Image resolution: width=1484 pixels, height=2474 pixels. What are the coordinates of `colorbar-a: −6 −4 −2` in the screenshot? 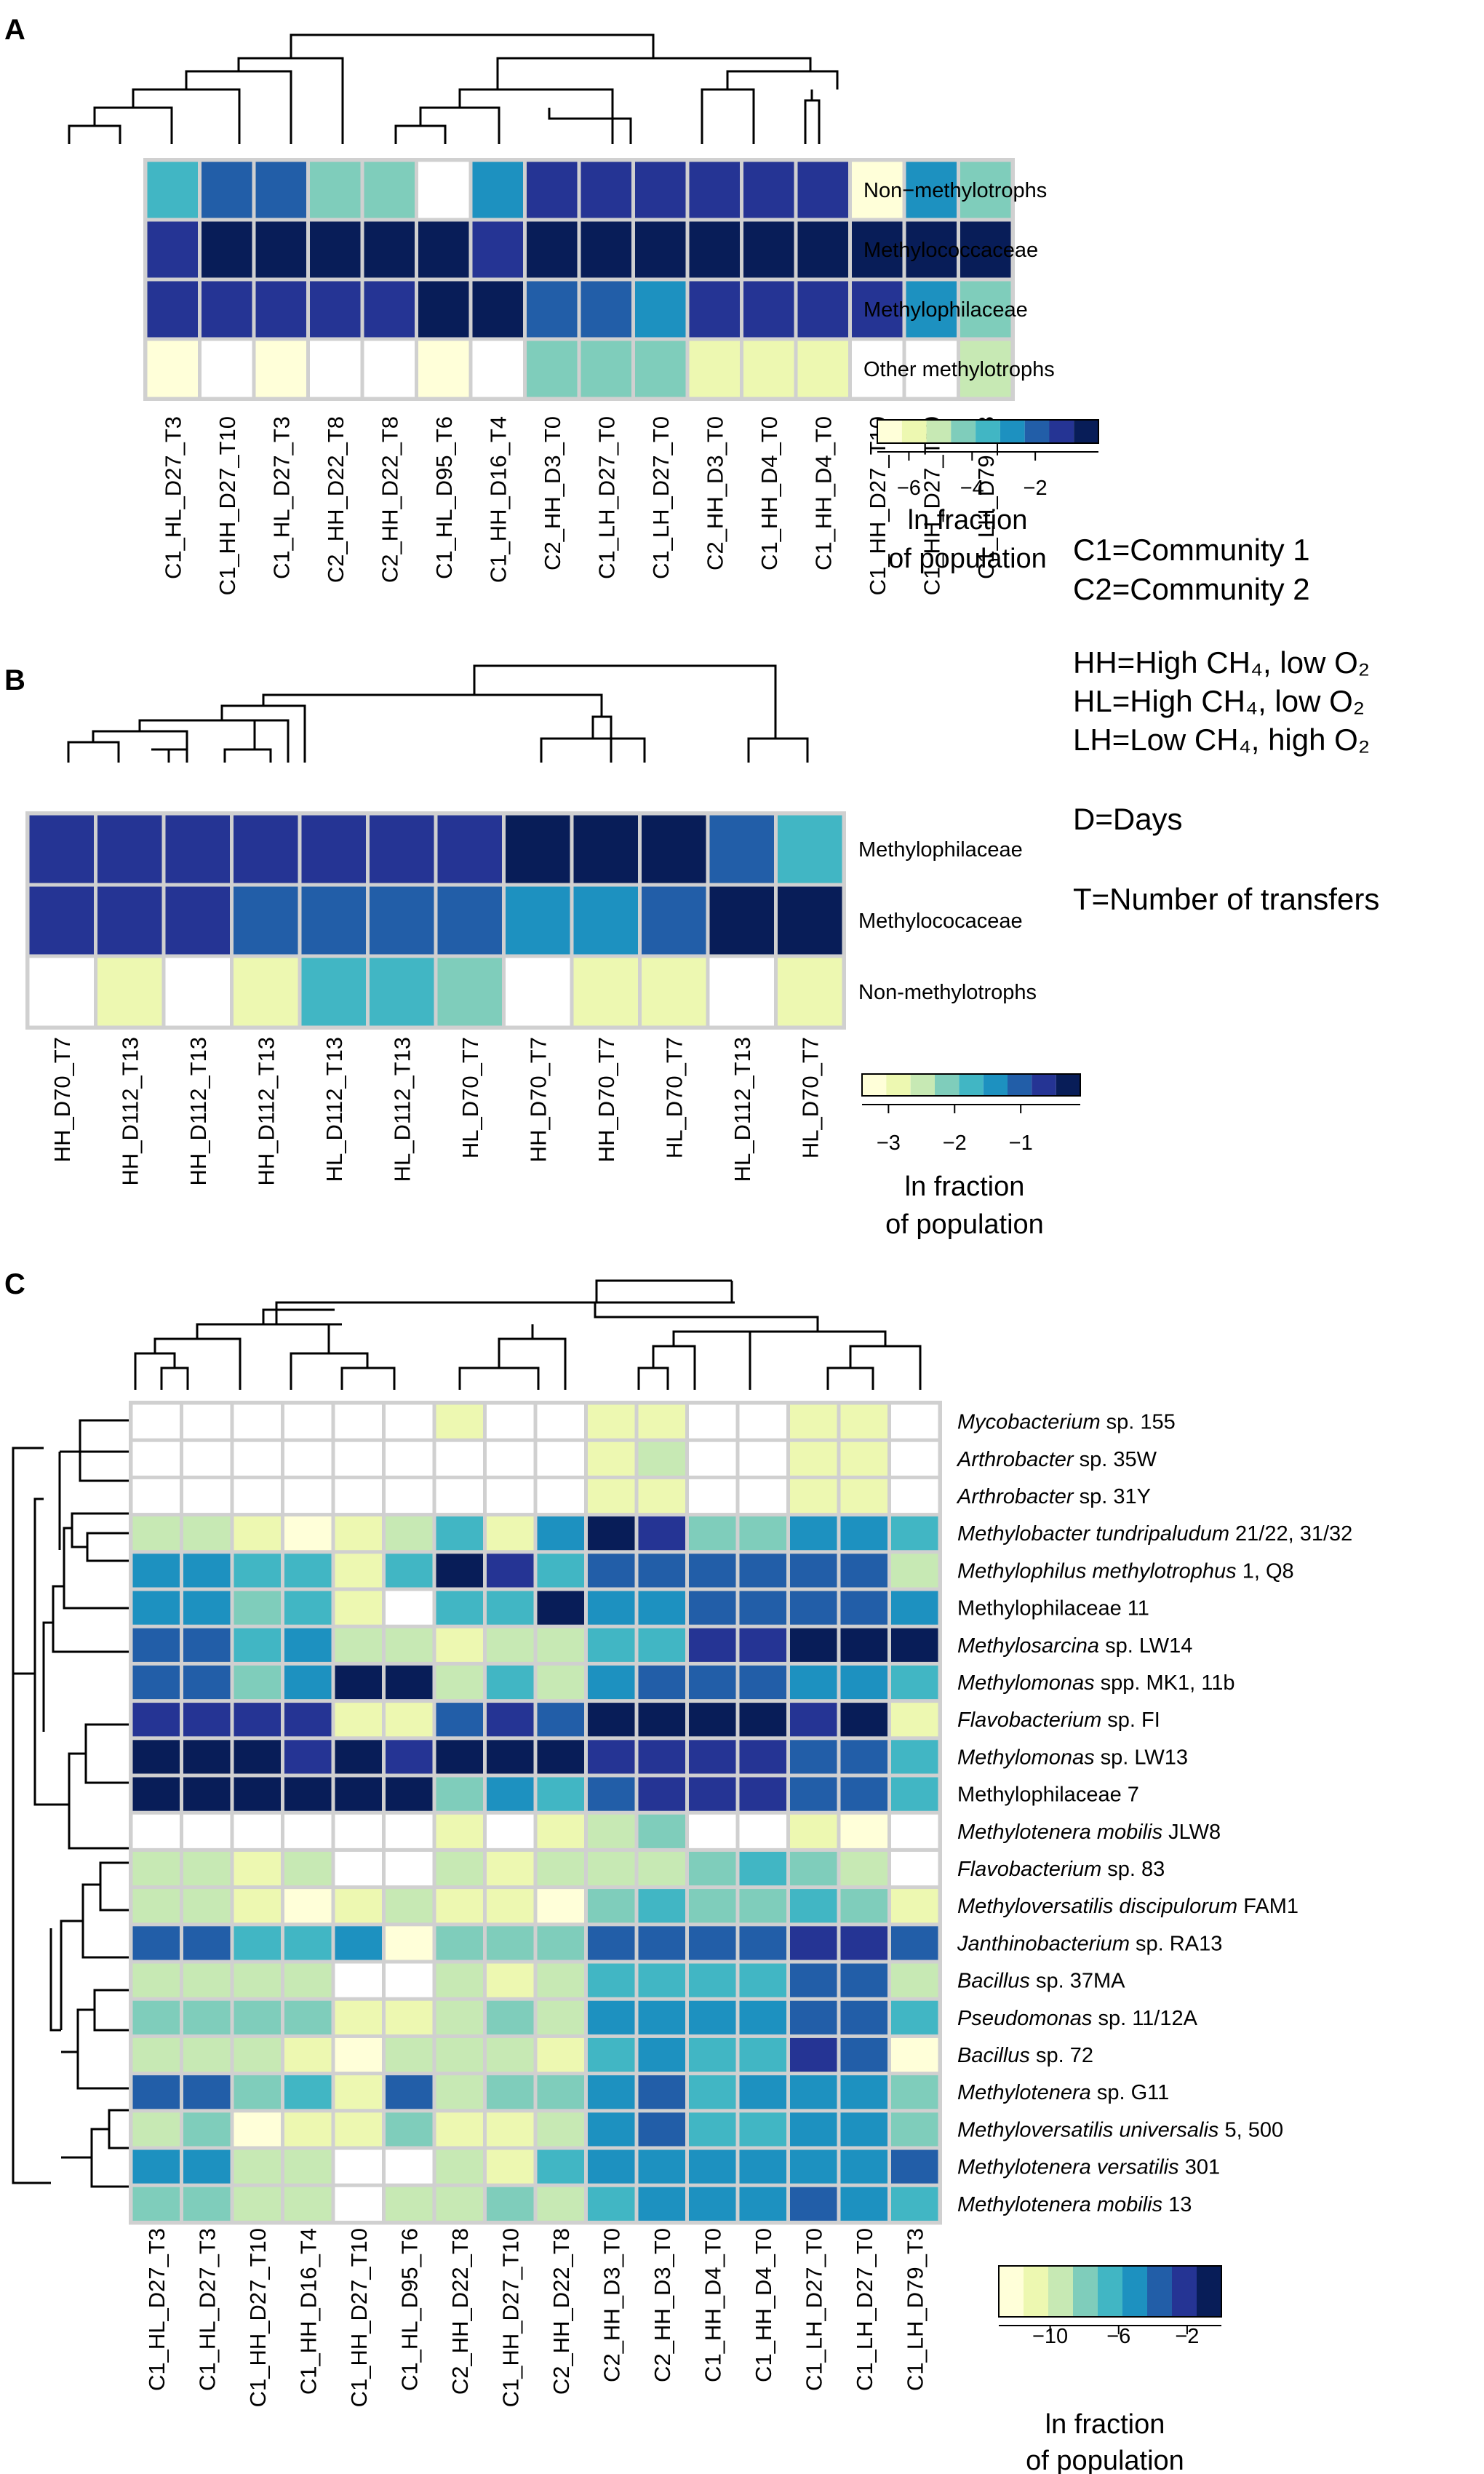 It's located at (988, 459).